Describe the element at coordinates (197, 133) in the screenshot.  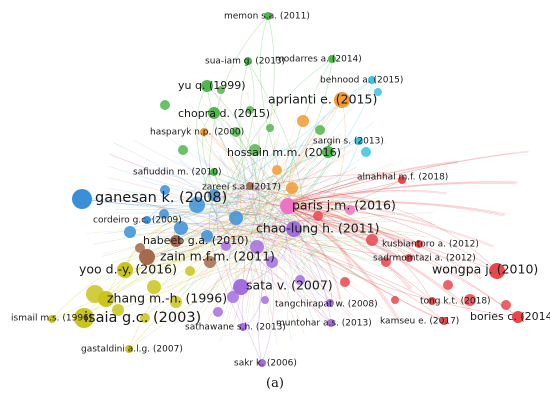
I see `author-label: hasparyk n.p. (2000)` at that location.